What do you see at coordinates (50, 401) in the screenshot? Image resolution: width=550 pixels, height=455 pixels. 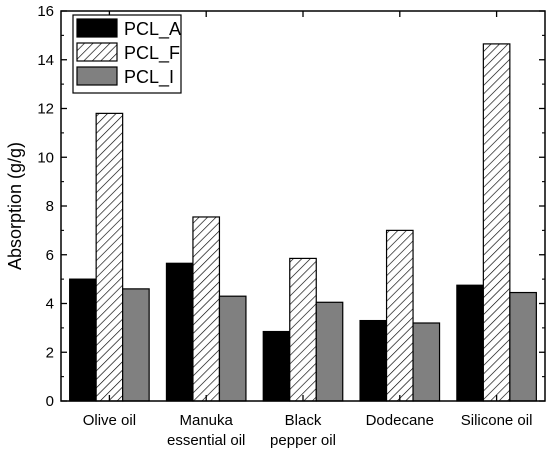 I see `y-tick-label: 0` at bounding box center [50, 401].